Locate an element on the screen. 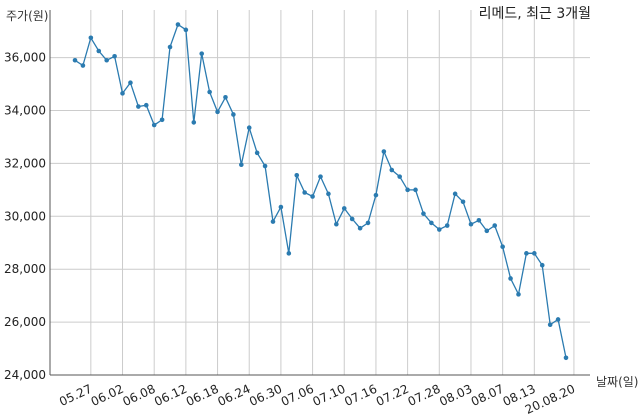 Image resolution: width=640 pixels, height=414 pixels. y-tick-label: 26,000 is located at coordinates (25, 322).